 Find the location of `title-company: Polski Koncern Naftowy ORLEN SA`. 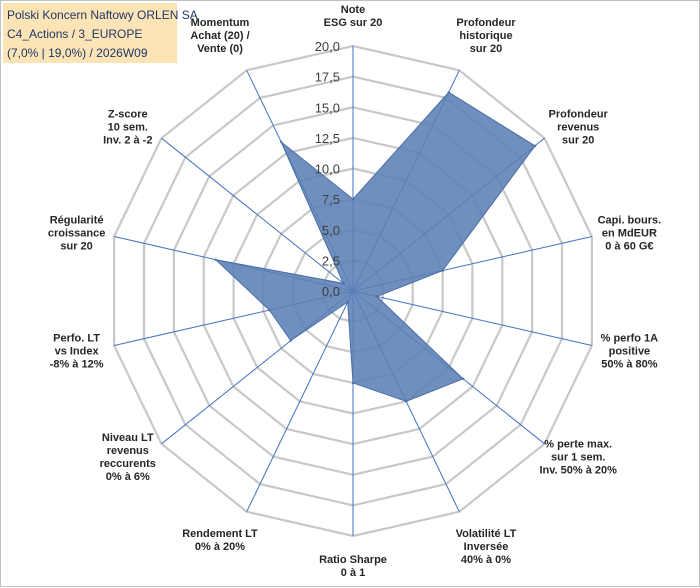

title-company: Polski Koncern Naftowy ORLEN SA is located at coordinates (102, 15).